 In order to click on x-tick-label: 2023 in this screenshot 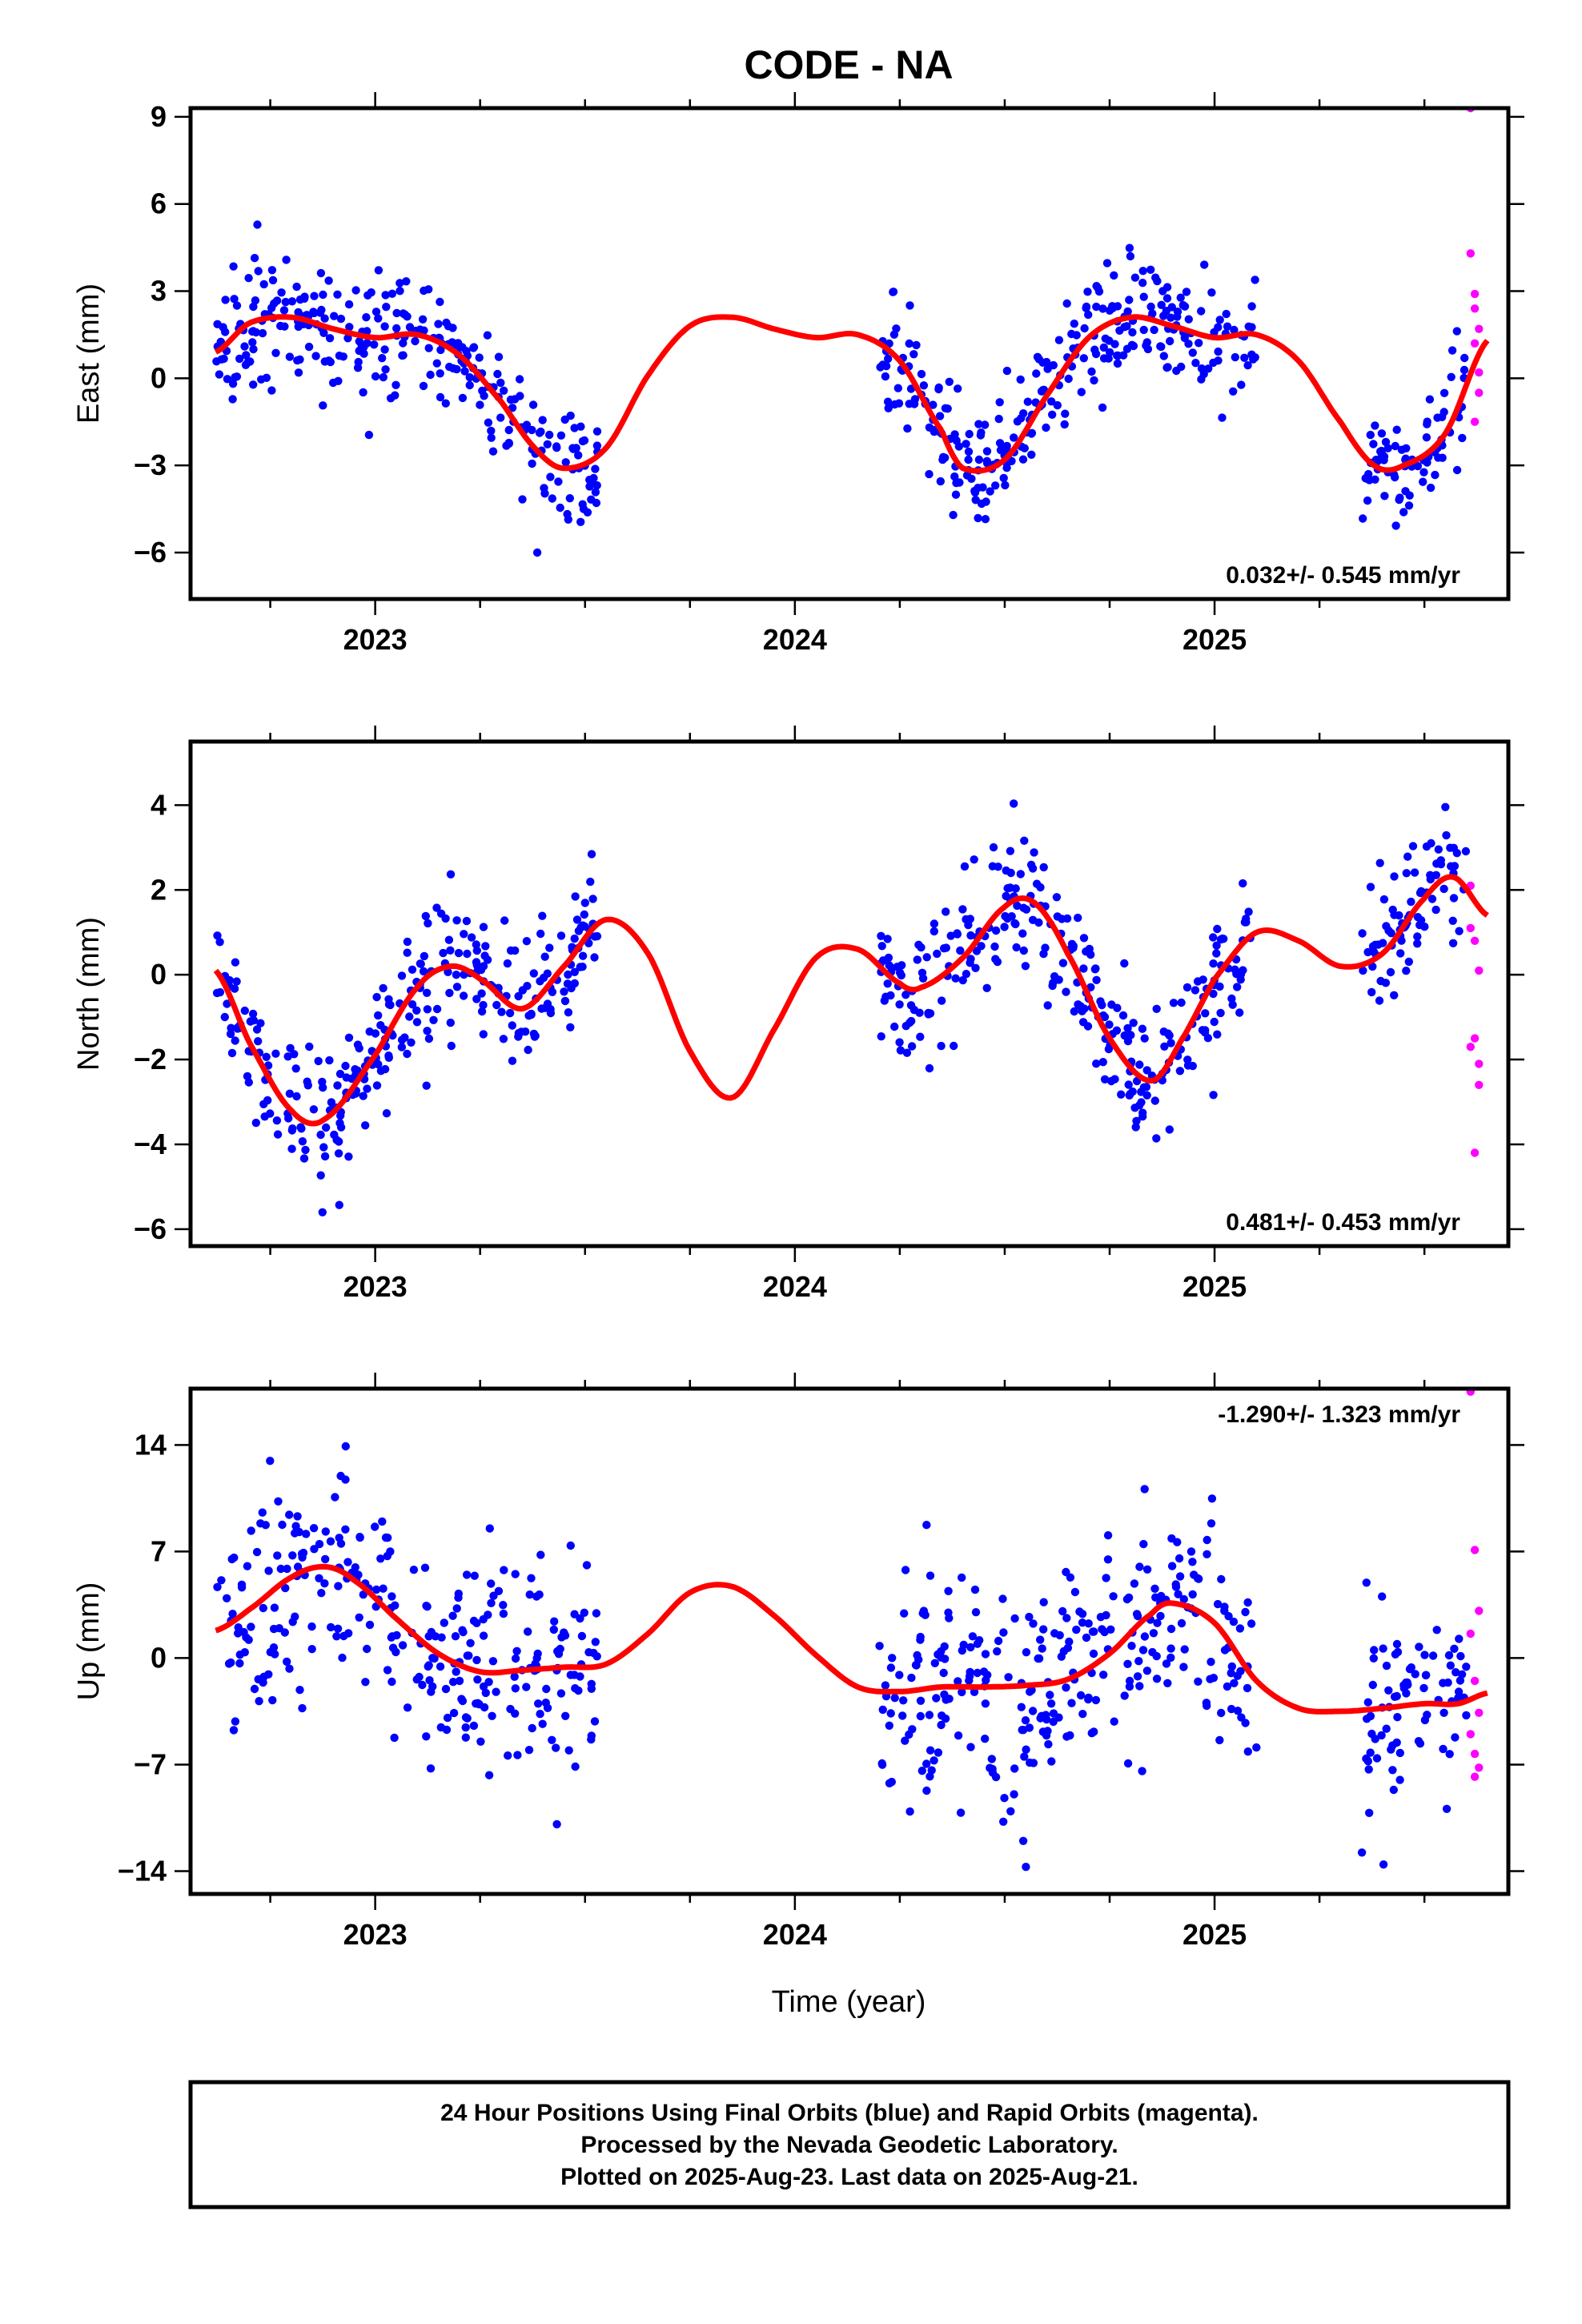, I will do `click(376, 639)`.